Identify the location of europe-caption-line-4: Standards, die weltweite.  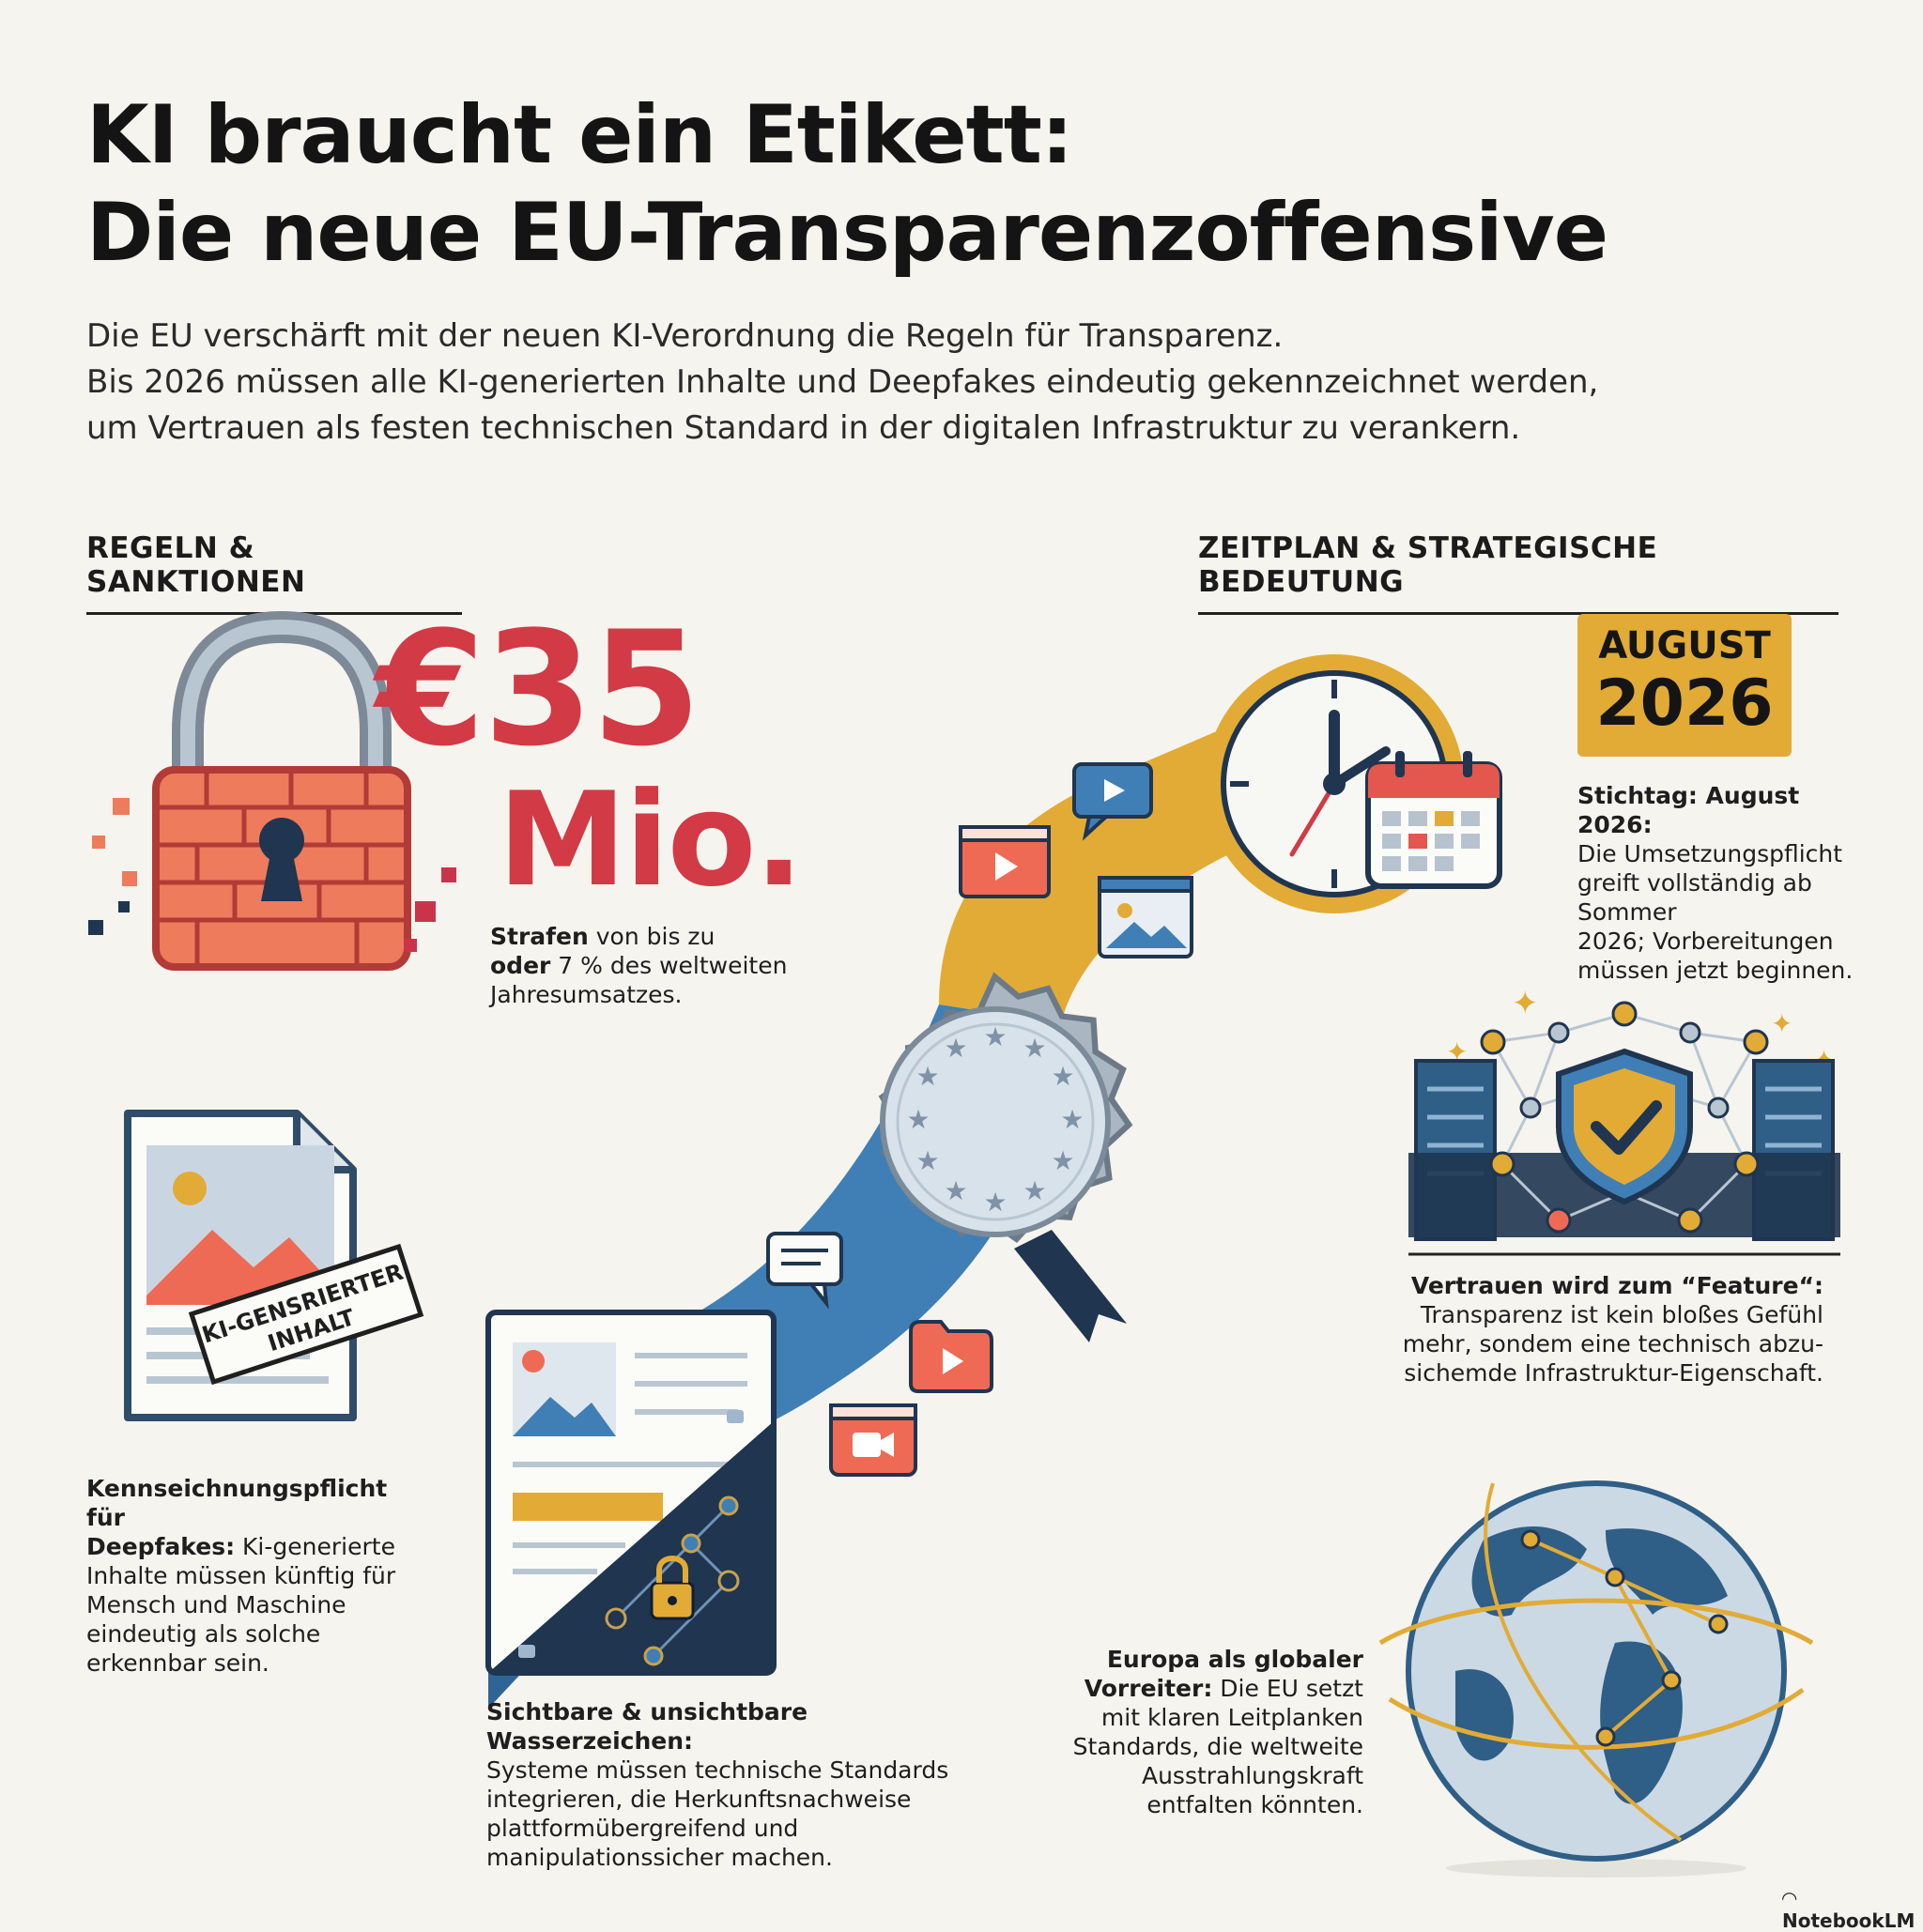
(1217, 1746).